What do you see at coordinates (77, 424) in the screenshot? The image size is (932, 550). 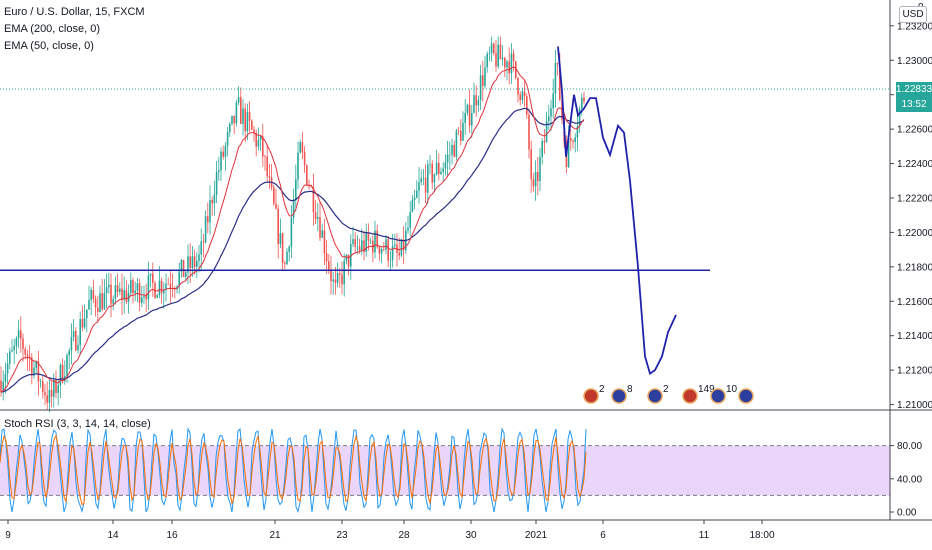 I see `stoch-legend: Stoch RSI (3, 3, 14, 14, close)` at bounding box center [77, 424].